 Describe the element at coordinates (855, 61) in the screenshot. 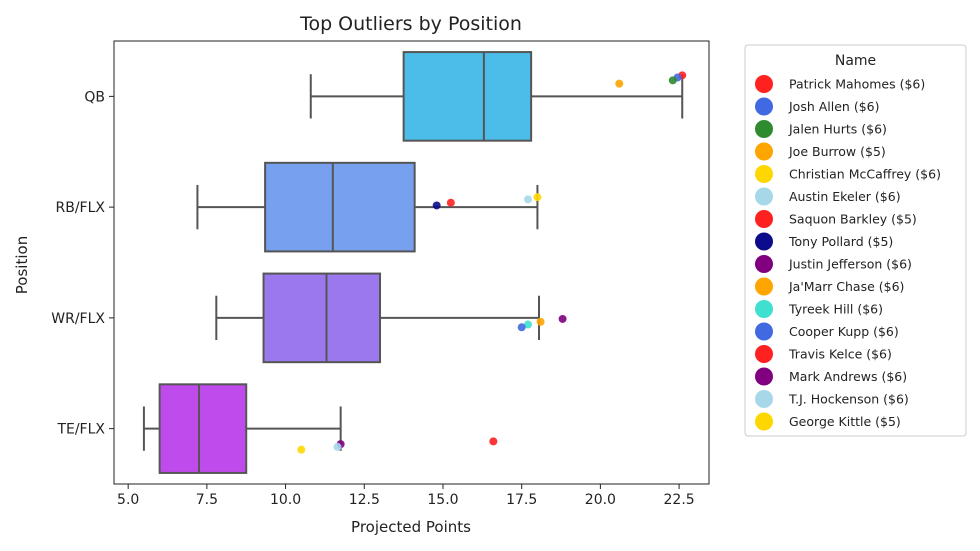

I see `legend-title: Name` at that location.